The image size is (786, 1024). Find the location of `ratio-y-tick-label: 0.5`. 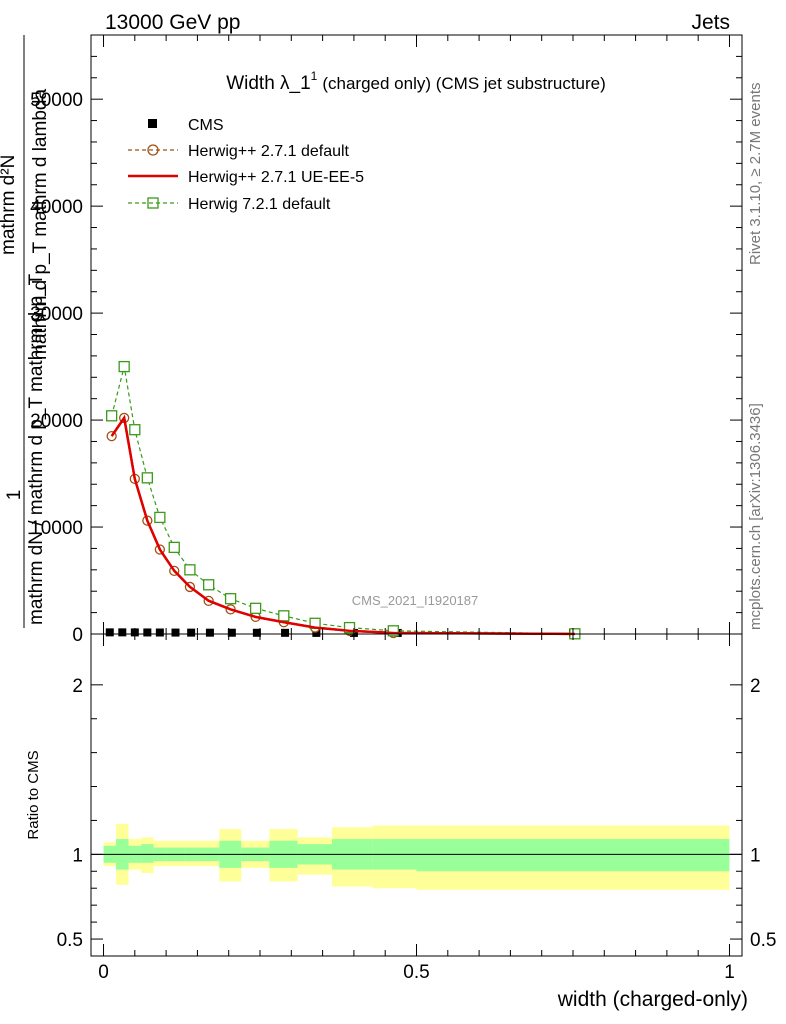

ratio-y-tick-label: 0.5 is located at coordinates (70, 940).